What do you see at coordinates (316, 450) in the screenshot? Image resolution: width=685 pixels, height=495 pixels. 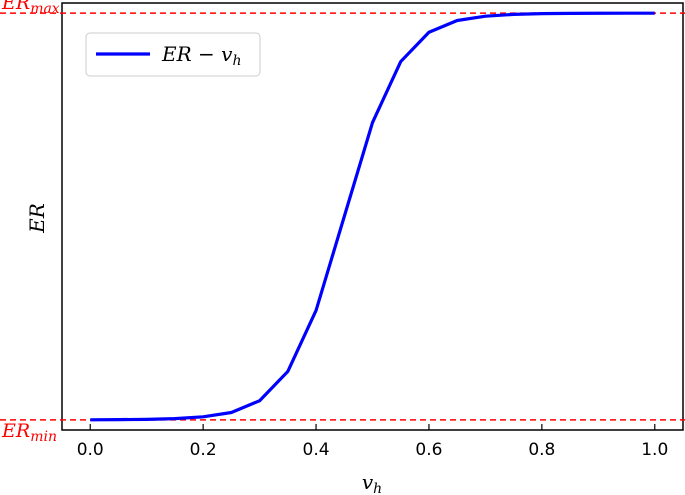 I see `x-tick-label: 0.4` at bounding box center [316, 450].